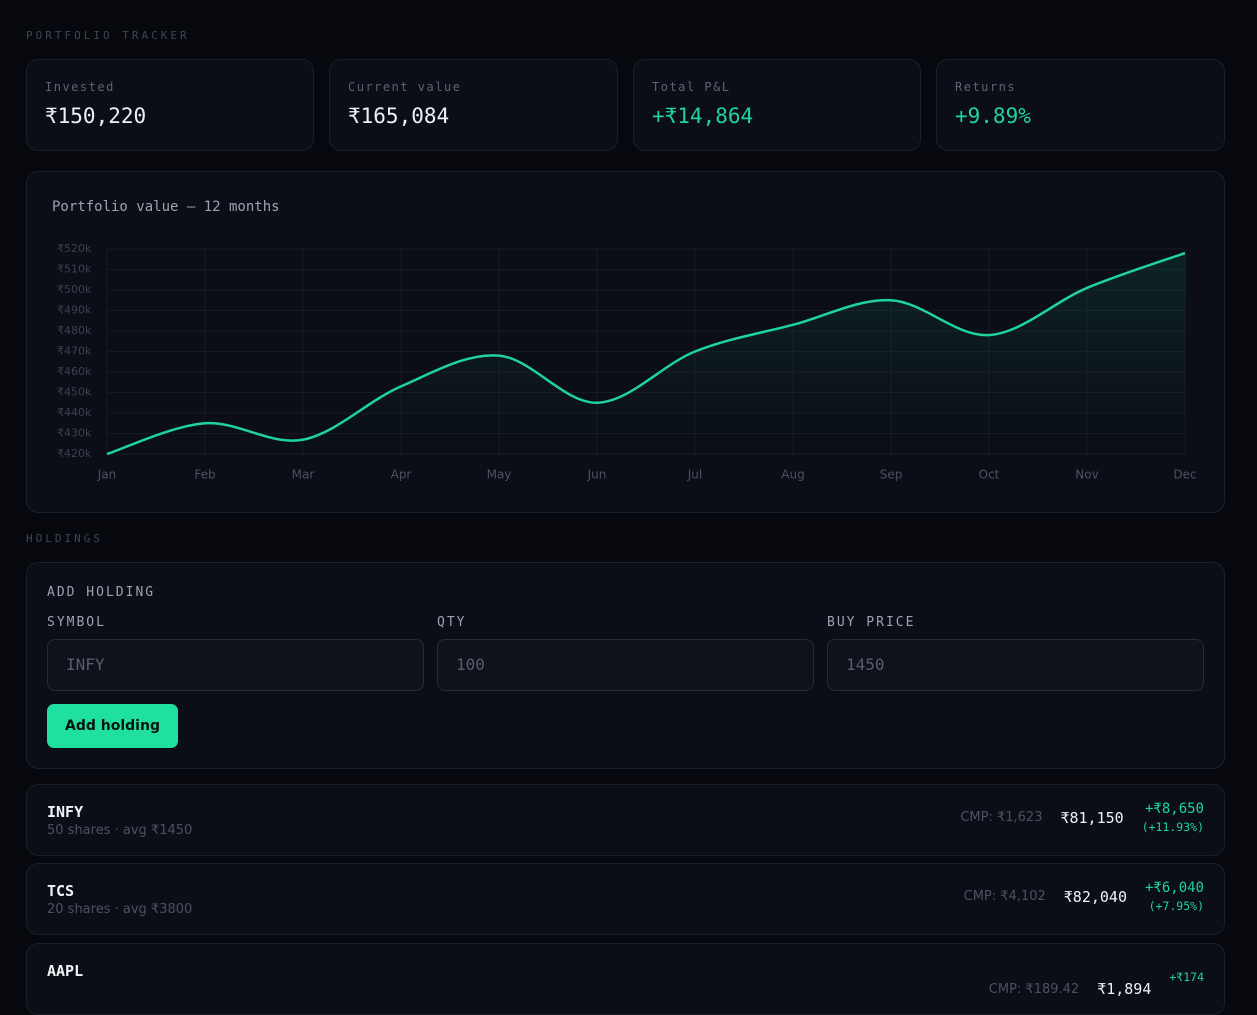 This screenshot has width=1257, height=1015. Describe the element at coordinates (120, 830) in the screenshot. I see `detail: 50 shares · avg ₹1450` at that location.